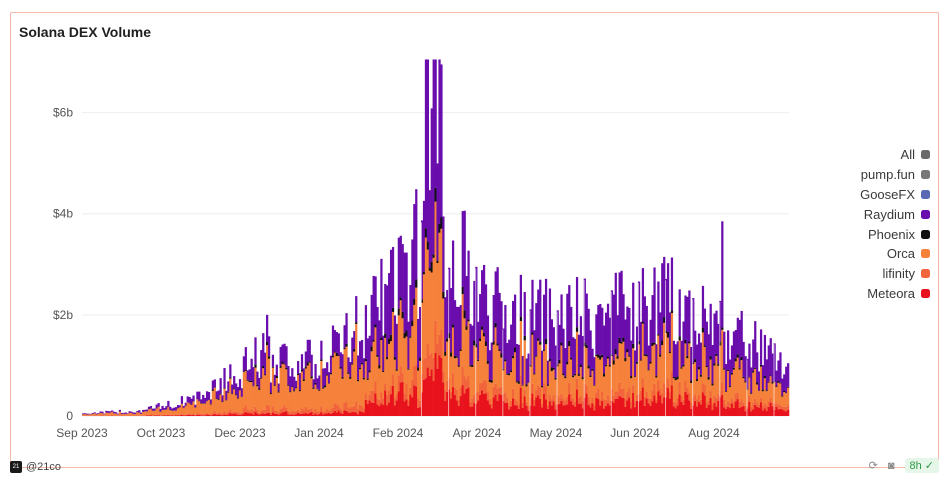 This screenshot has height=483, width=949. I want to click on fork-icon: ⟳, so click(873, 466).